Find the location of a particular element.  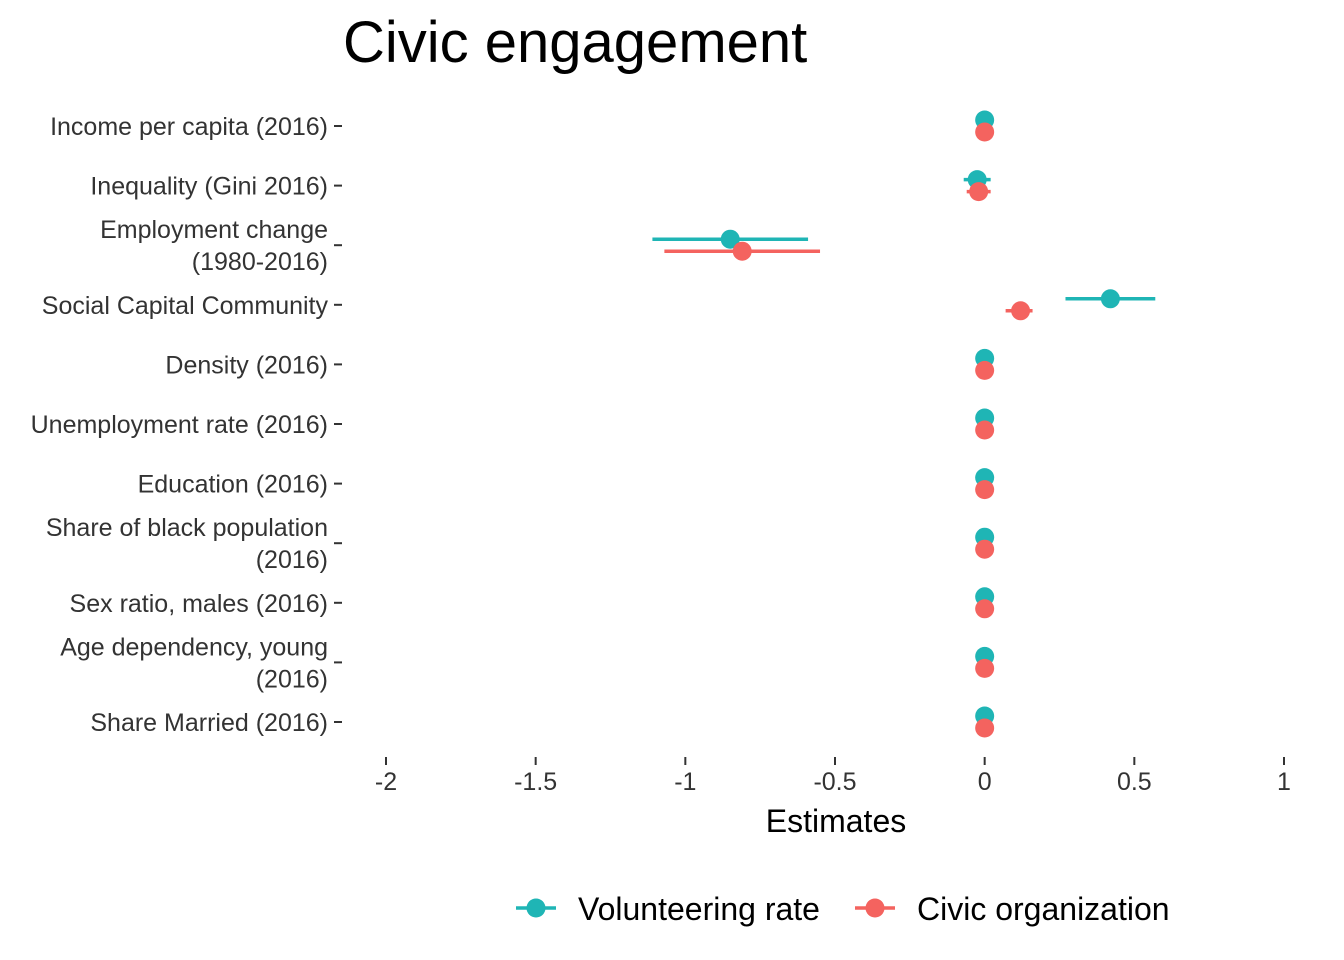

legend-item: Civic organization is located at coordinates (1012, 909).